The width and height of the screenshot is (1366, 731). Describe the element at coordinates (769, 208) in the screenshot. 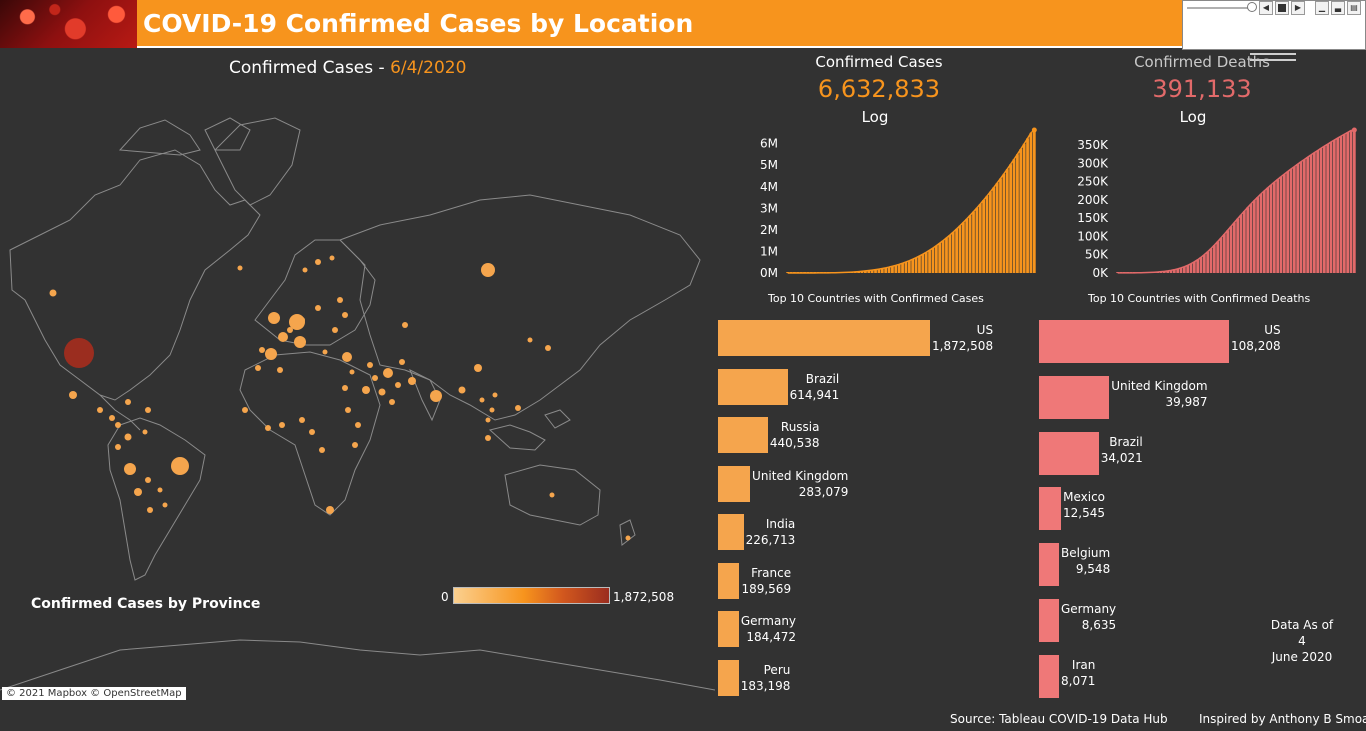

I see `cases-y-tick: 3M` at that location.